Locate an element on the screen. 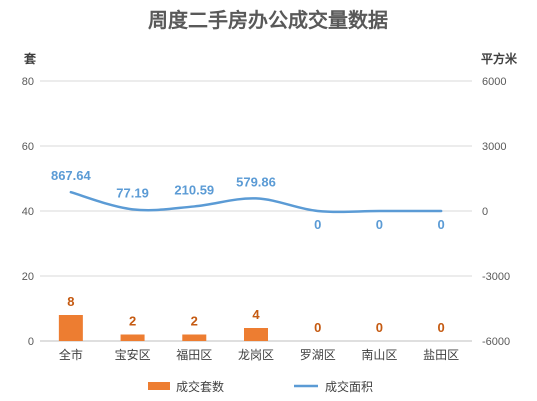  left-axis-ticks: 0 20 40 60 80 is located at coordinates (28, 212).